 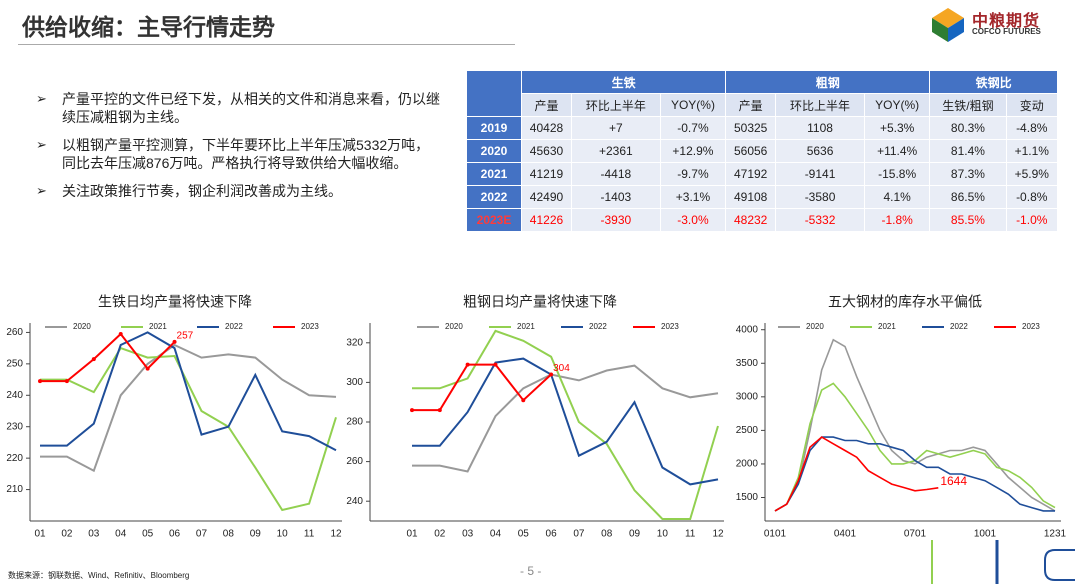 I want to click on source-note: 数据来源：钢联数据、Wind、Refinitiv、Bloomberg, so click(x=99, y=575).